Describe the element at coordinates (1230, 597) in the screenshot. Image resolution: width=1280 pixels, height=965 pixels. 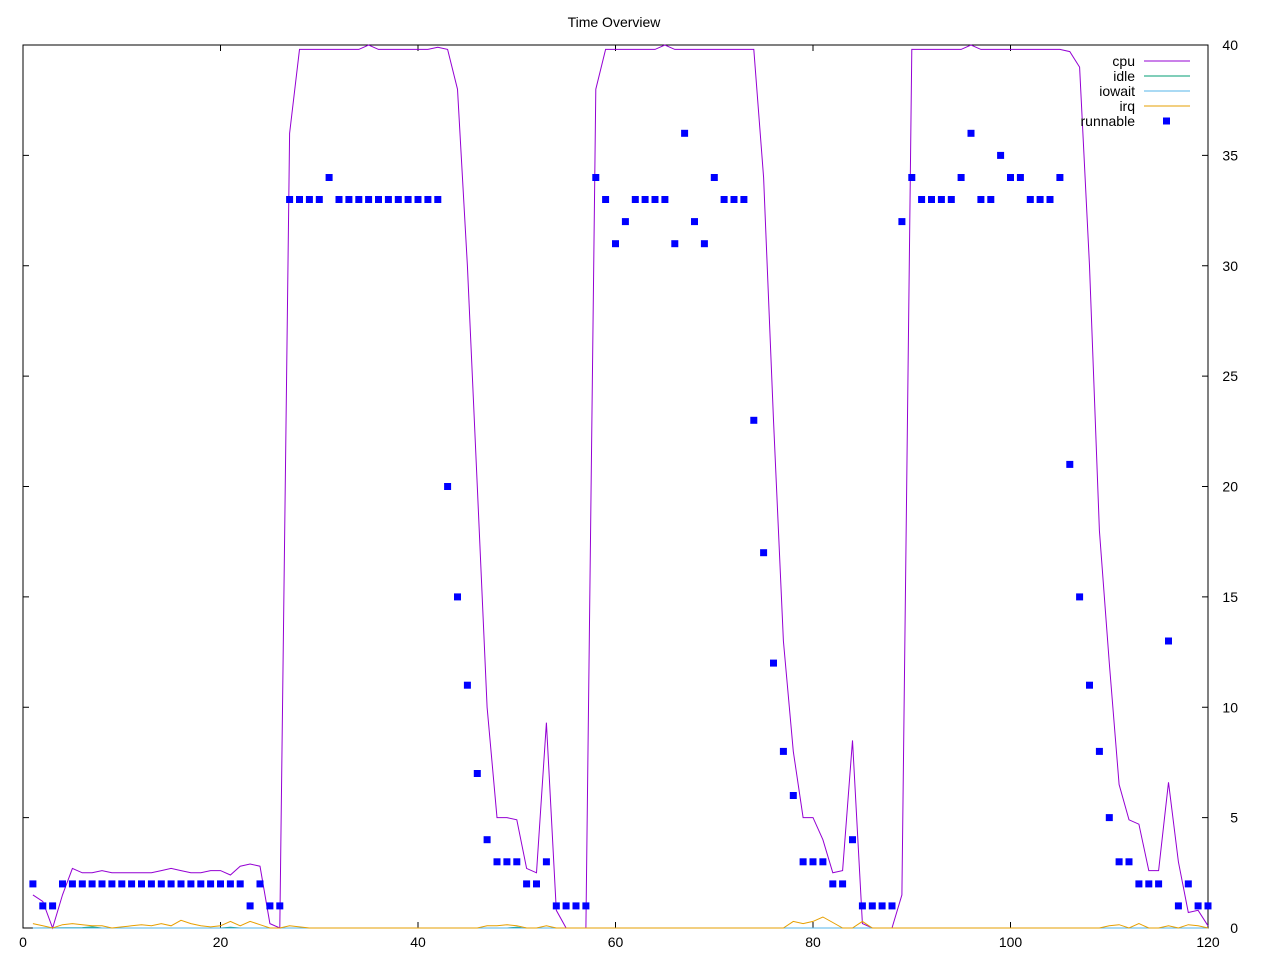
I see `y-tick-label: 15` at that location.